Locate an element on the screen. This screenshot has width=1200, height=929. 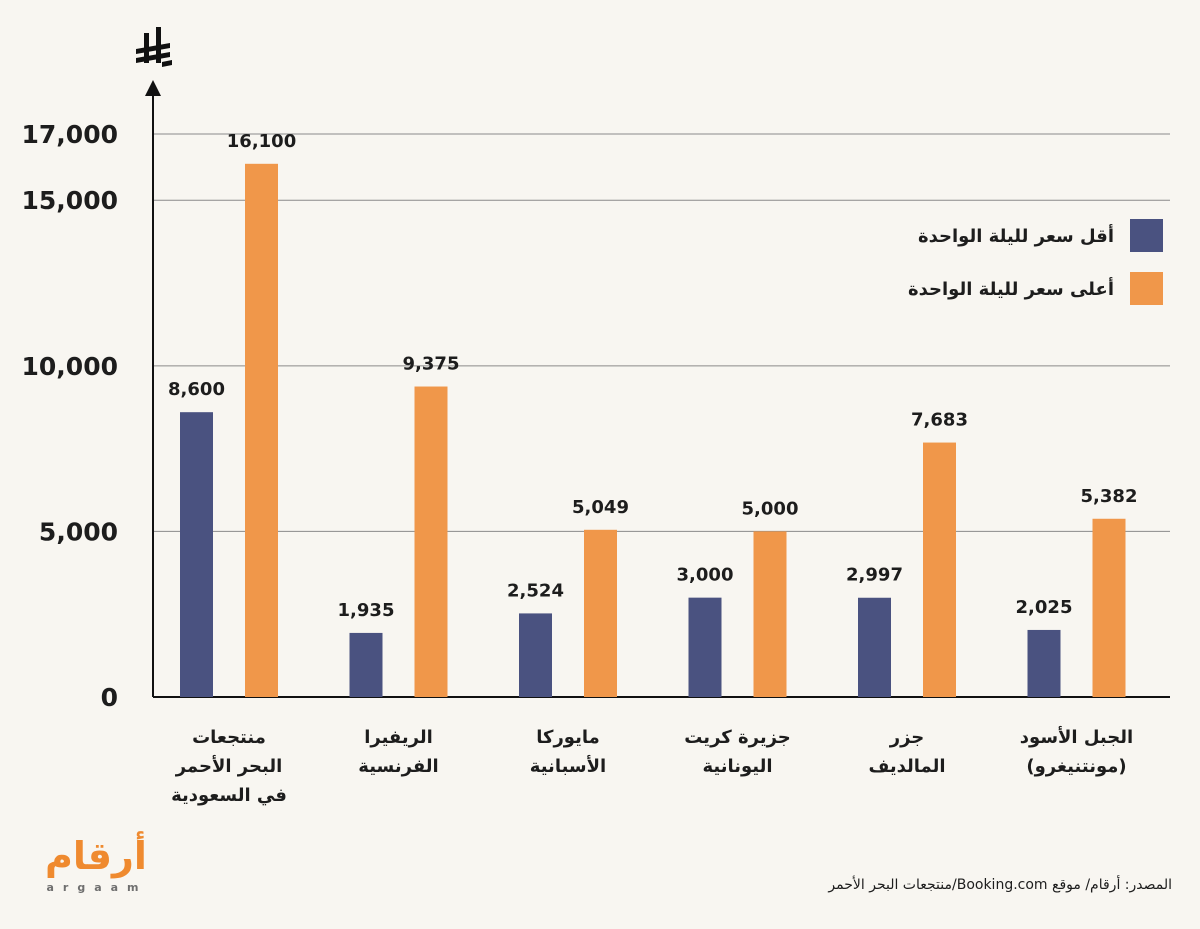
y-tick-label: 17,000 is located at coordinates (70, 134).